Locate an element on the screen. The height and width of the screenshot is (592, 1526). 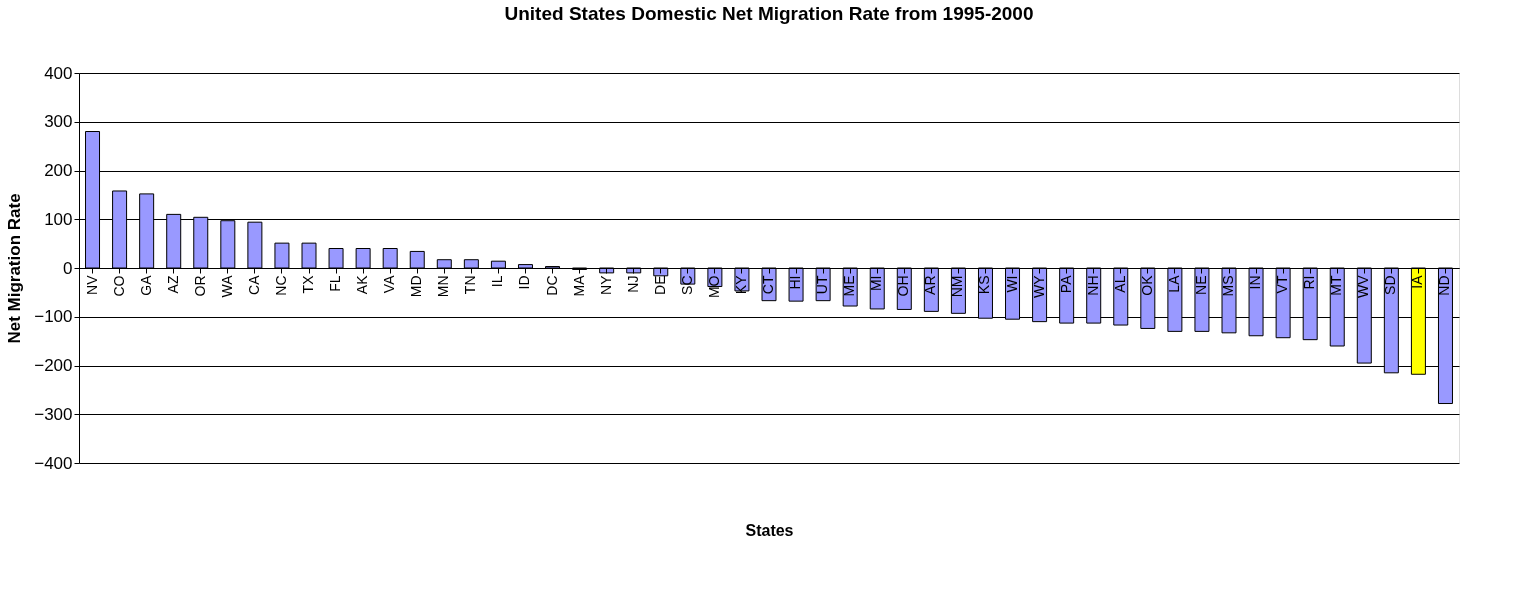
x-tick-label: SC is located at coordinates (686, 285).